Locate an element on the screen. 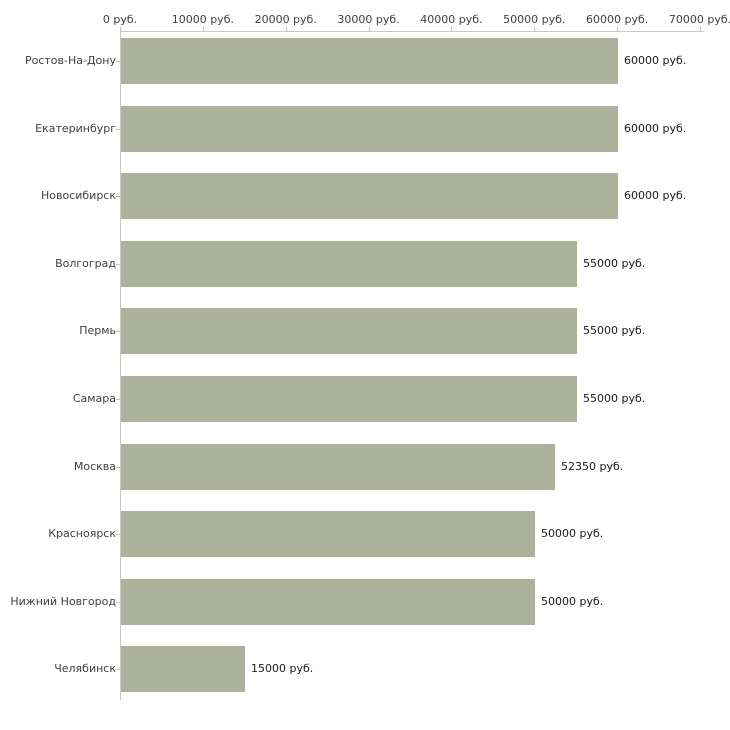 The height and width of the screenshot is (730, 730). category-label: Екатеринбург is located at coordinates (75, 128).